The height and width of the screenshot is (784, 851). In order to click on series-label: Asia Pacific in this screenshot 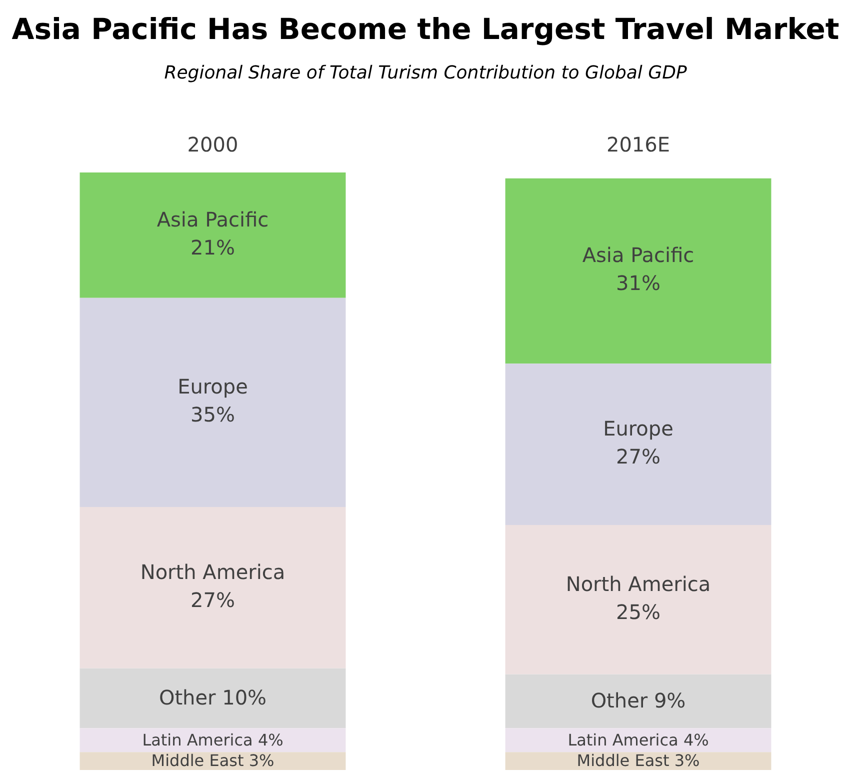, I will do `click(212, 219)`.